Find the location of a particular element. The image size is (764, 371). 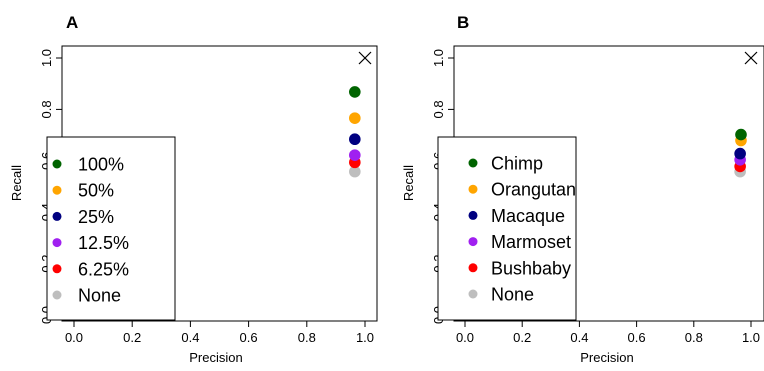

legend-label: 6.25% is located at coordinates (103, 269).